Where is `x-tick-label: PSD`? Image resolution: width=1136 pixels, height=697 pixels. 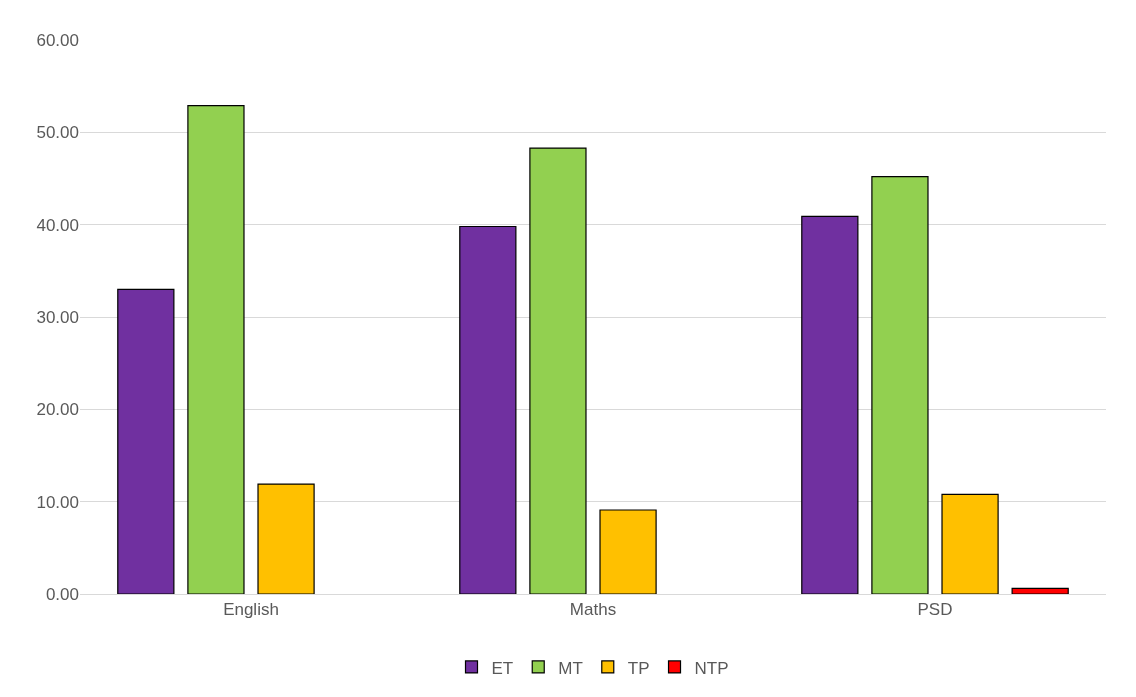 x-tick-label: PSD is located at coordinates (935, 610).